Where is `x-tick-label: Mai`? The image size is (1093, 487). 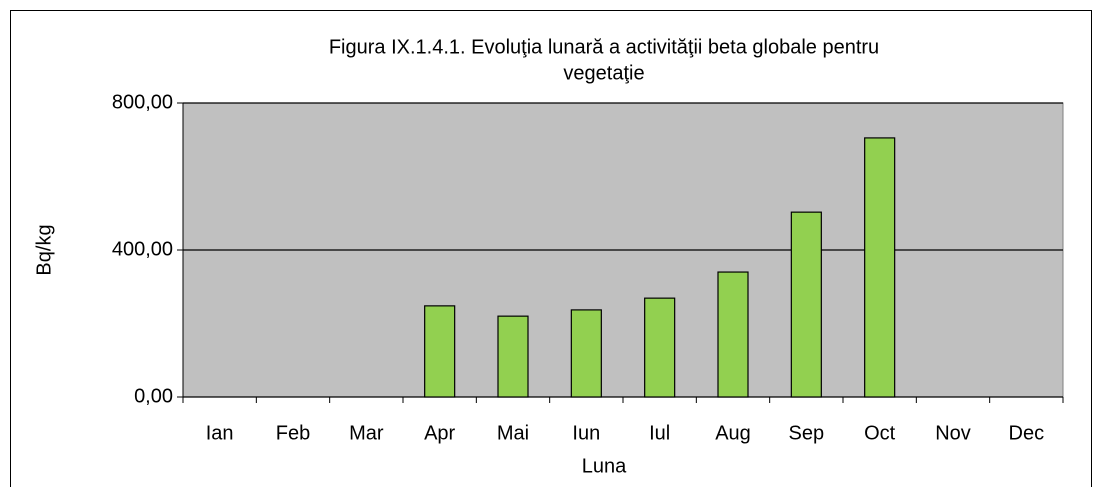 x-tick-label: Mai is located at coordinates (513, 433).